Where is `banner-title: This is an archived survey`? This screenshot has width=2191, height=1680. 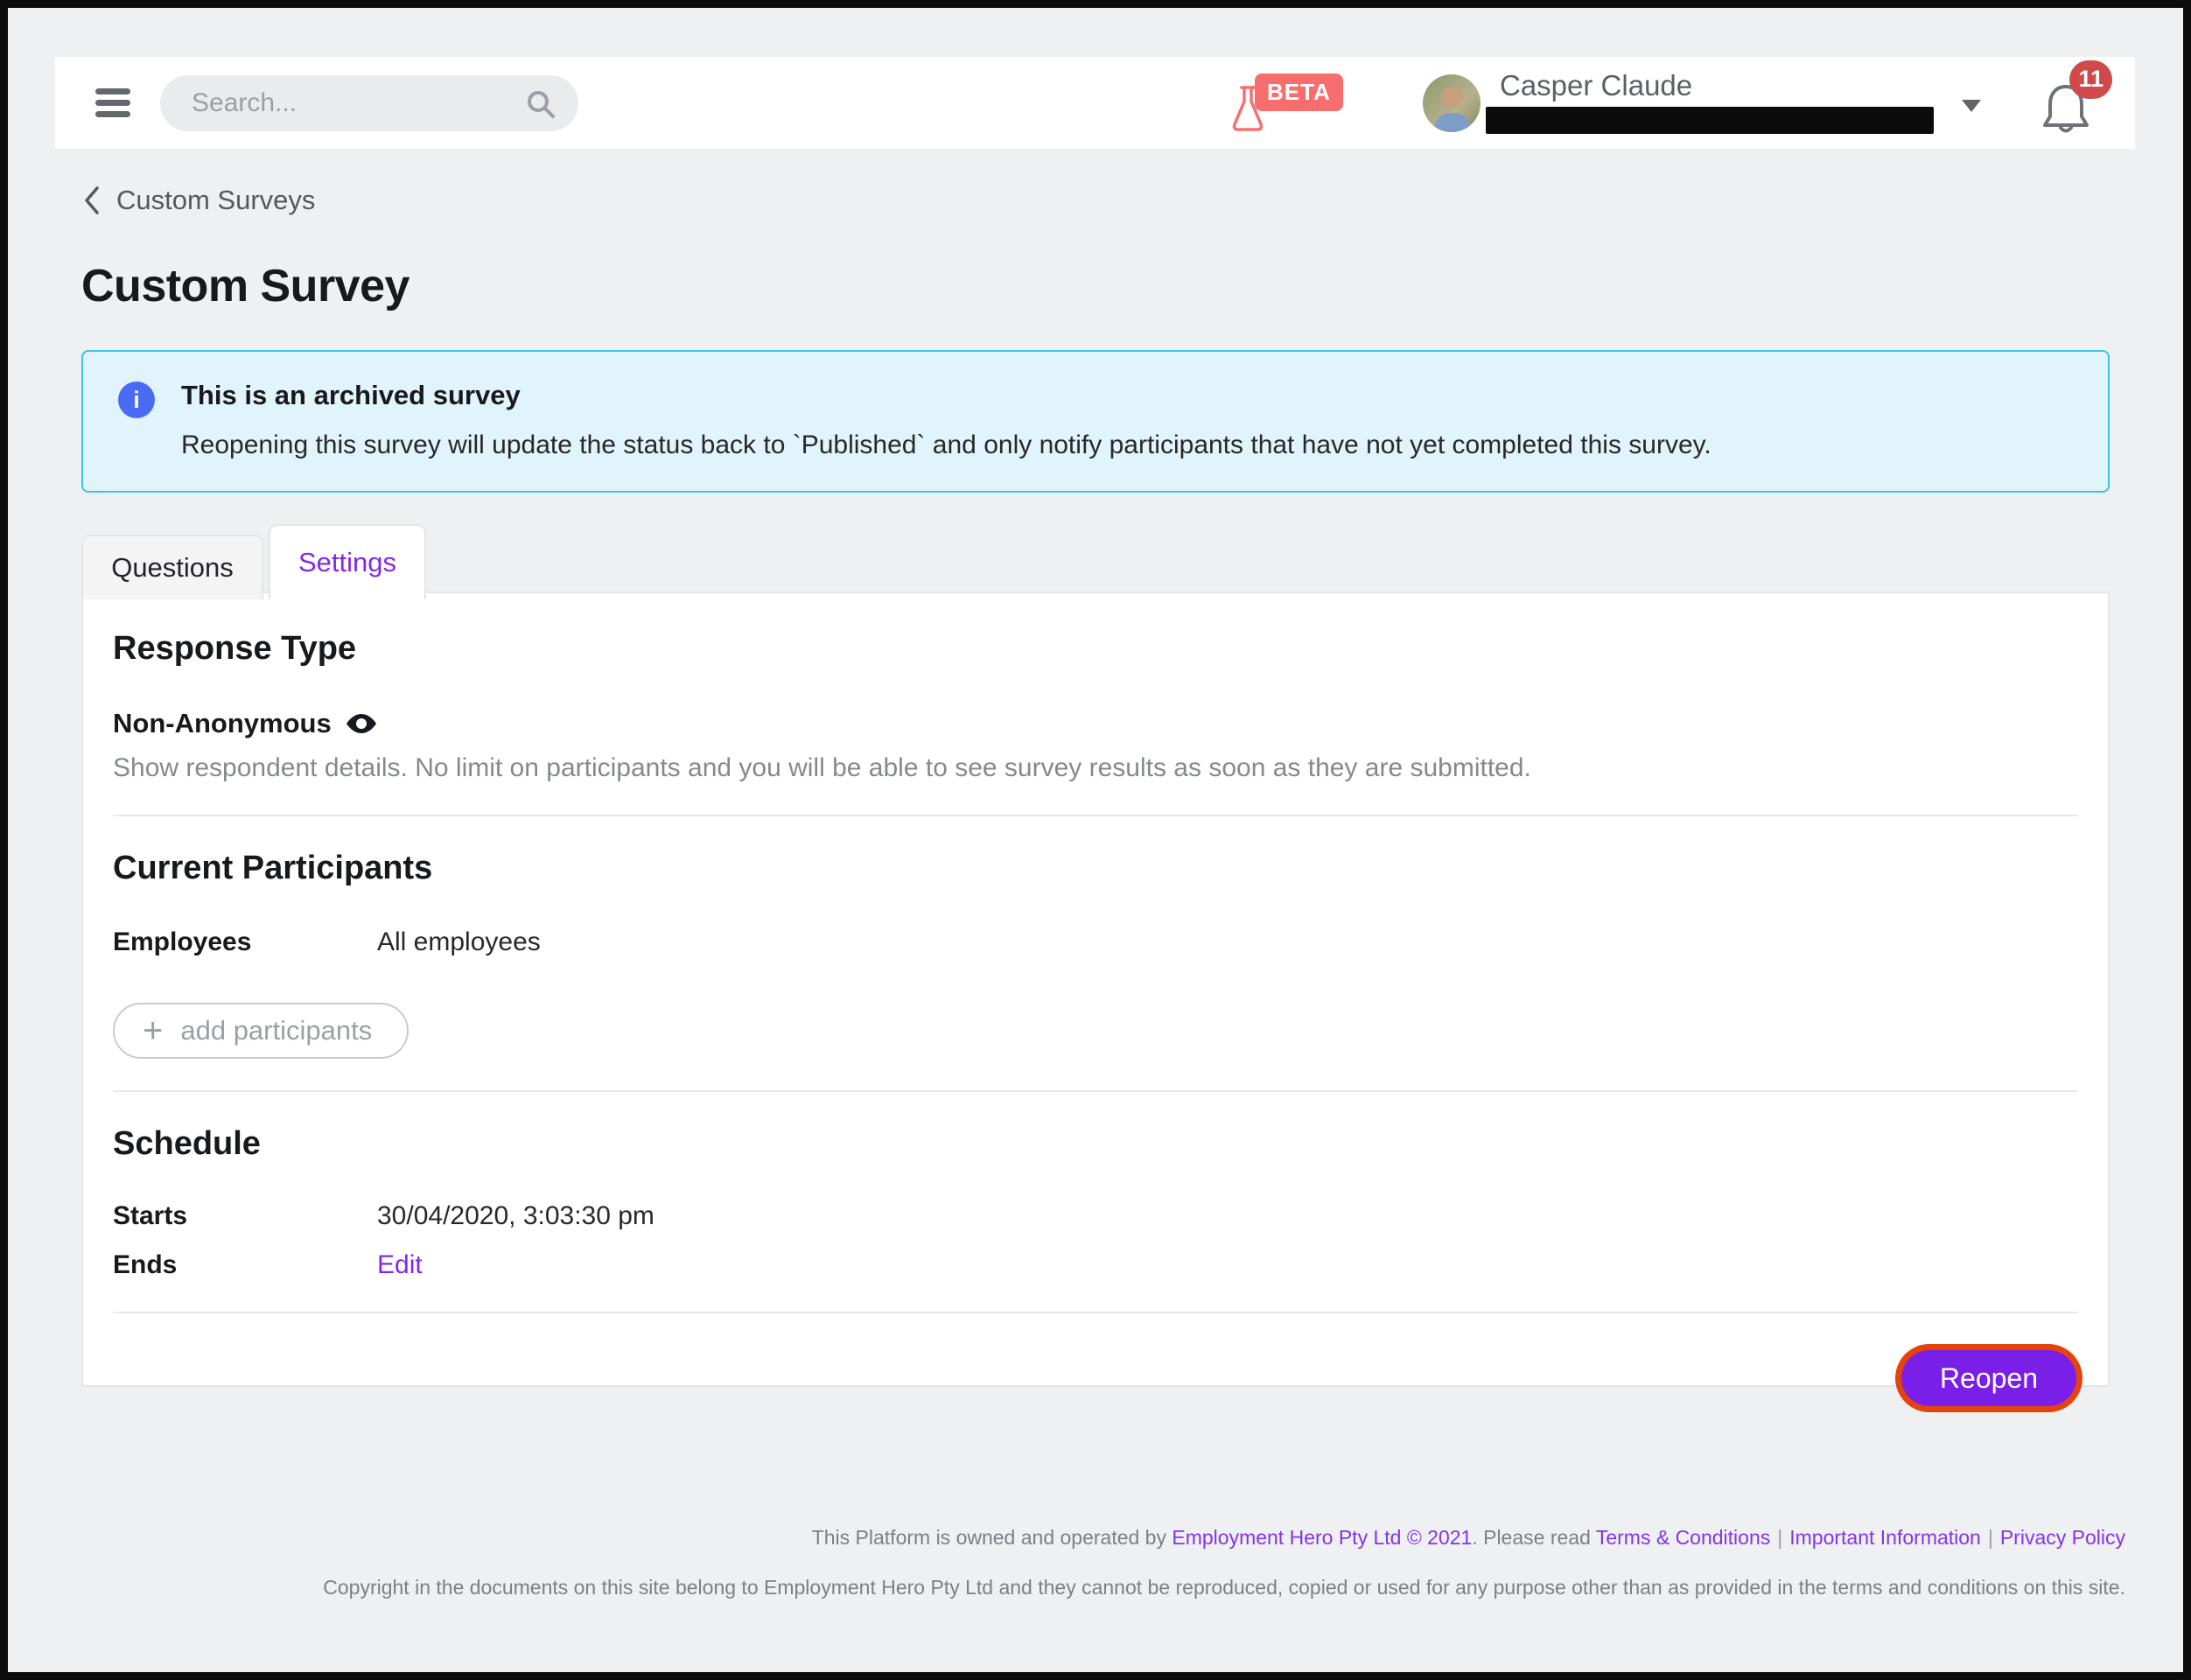
banner-title: This is an archived survey is located at coordinates (351, 395).